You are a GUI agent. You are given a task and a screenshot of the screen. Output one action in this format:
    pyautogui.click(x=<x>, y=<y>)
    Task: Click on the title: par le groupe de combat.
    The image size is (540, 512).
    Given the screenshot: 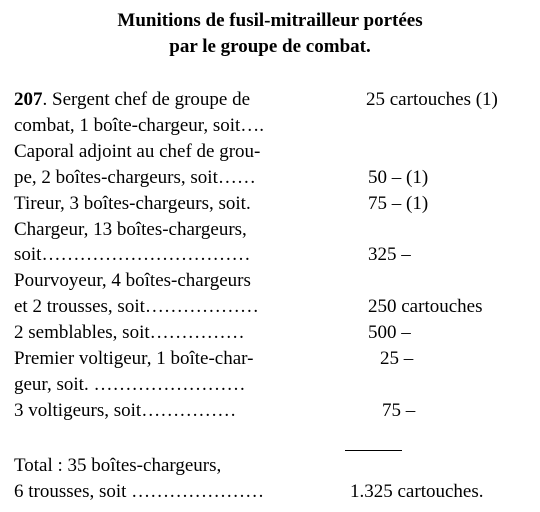 What is the action you would take?
    pyautogui.click(x=270, y=46)
    